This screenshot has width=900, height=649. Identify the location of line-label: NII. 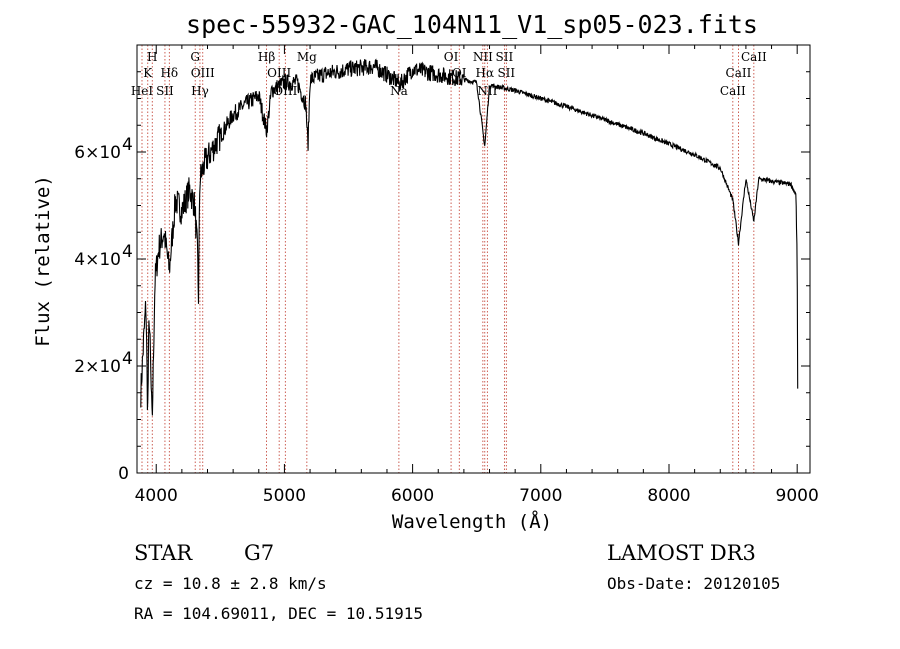
(483, 57).